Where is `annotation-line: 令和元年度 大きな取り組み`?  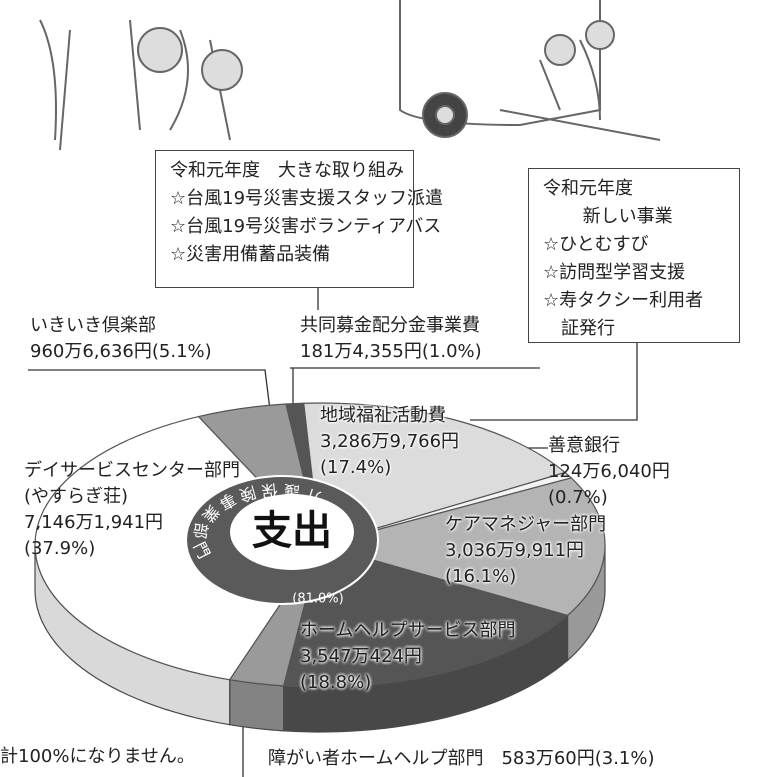 annotation-line: 令和元年度 大きな取り組み is located at coordinates (287, 170).